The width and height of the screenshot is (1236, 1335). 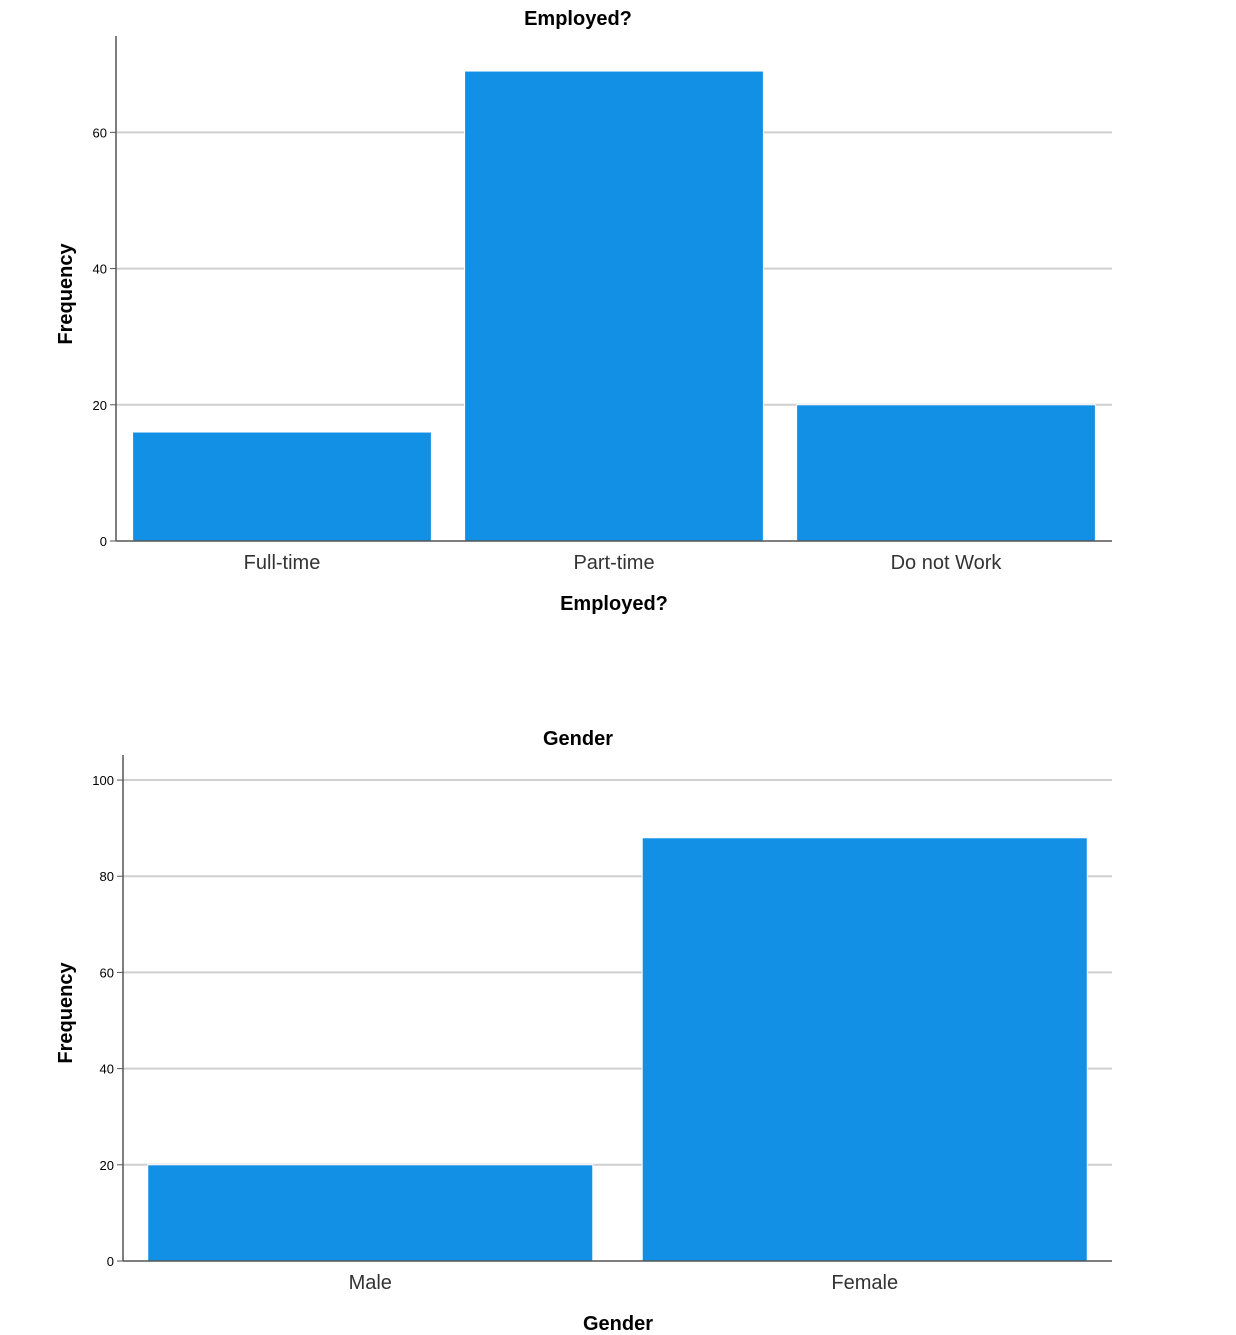 What do you see at coordinates (864, 1049) in the screenshot?
I see `bar-female` at bounding box center [864, 1049].